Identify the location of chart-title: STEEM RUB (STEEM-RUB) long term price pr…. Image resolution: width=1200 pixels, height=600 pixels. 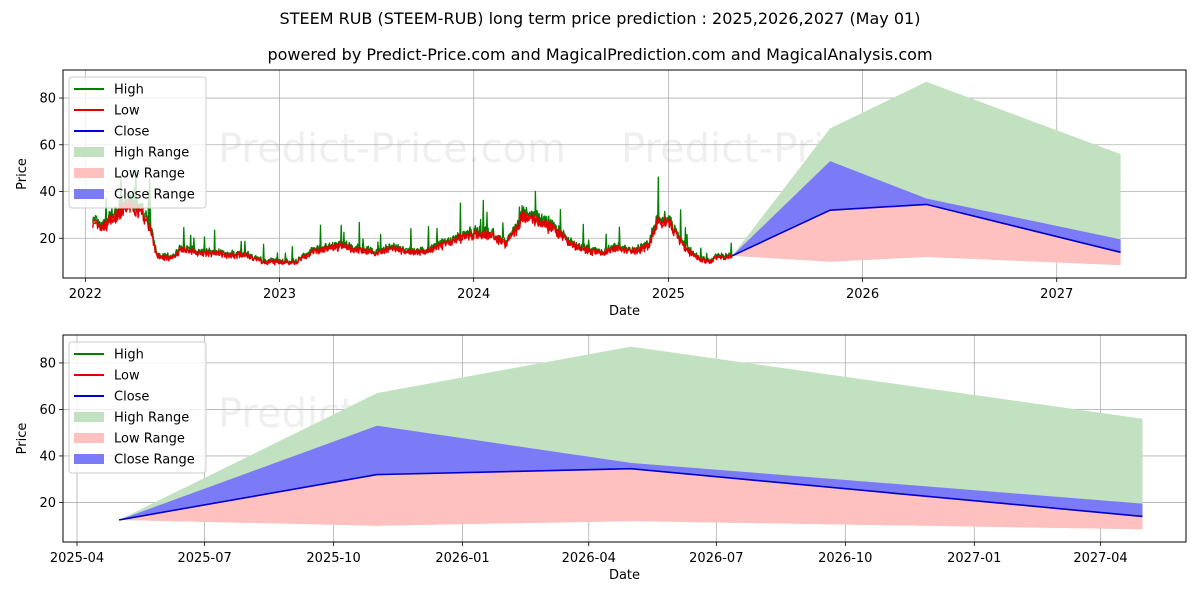
(600, 18).